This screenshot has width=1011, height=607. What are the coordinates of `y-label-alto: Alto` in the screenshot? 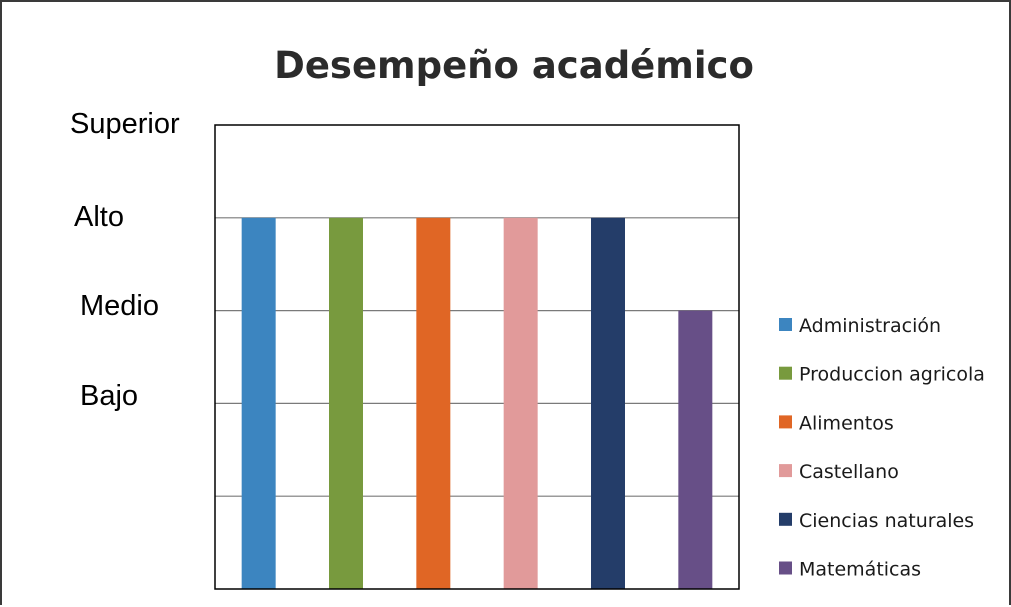 It's located at (99, 217).